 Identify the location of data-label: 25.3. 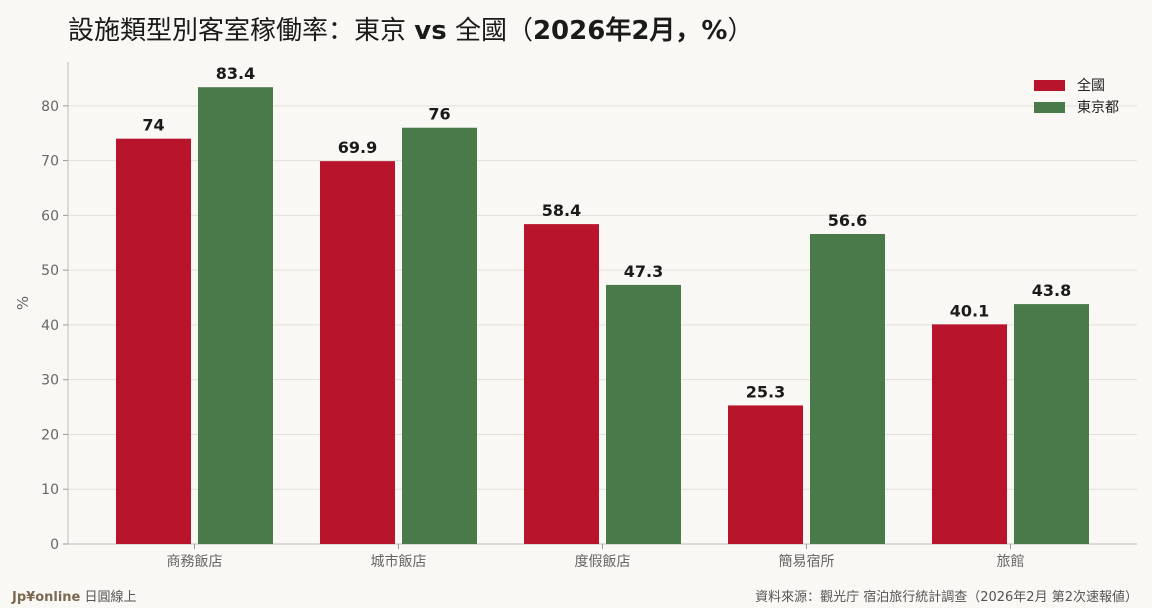
(765, 391).